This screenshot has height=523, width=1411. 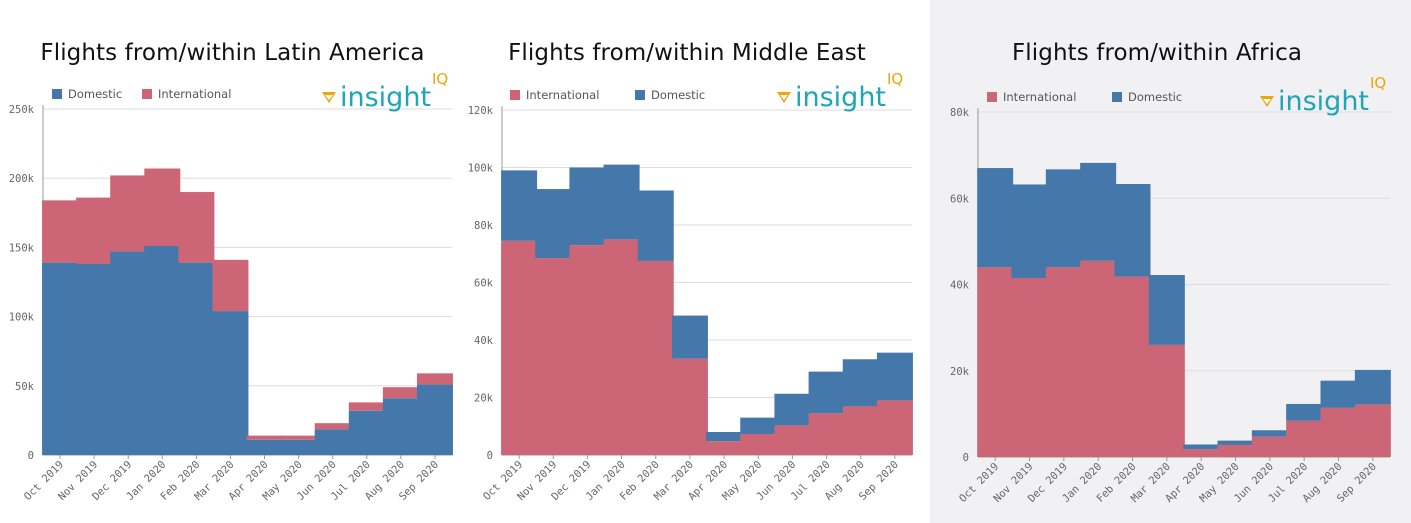 What do you see at coordinates (232, 53) in the screenshot?
I see `chart-title: Flights from/within Latin America` at bounding box center [232, 53].